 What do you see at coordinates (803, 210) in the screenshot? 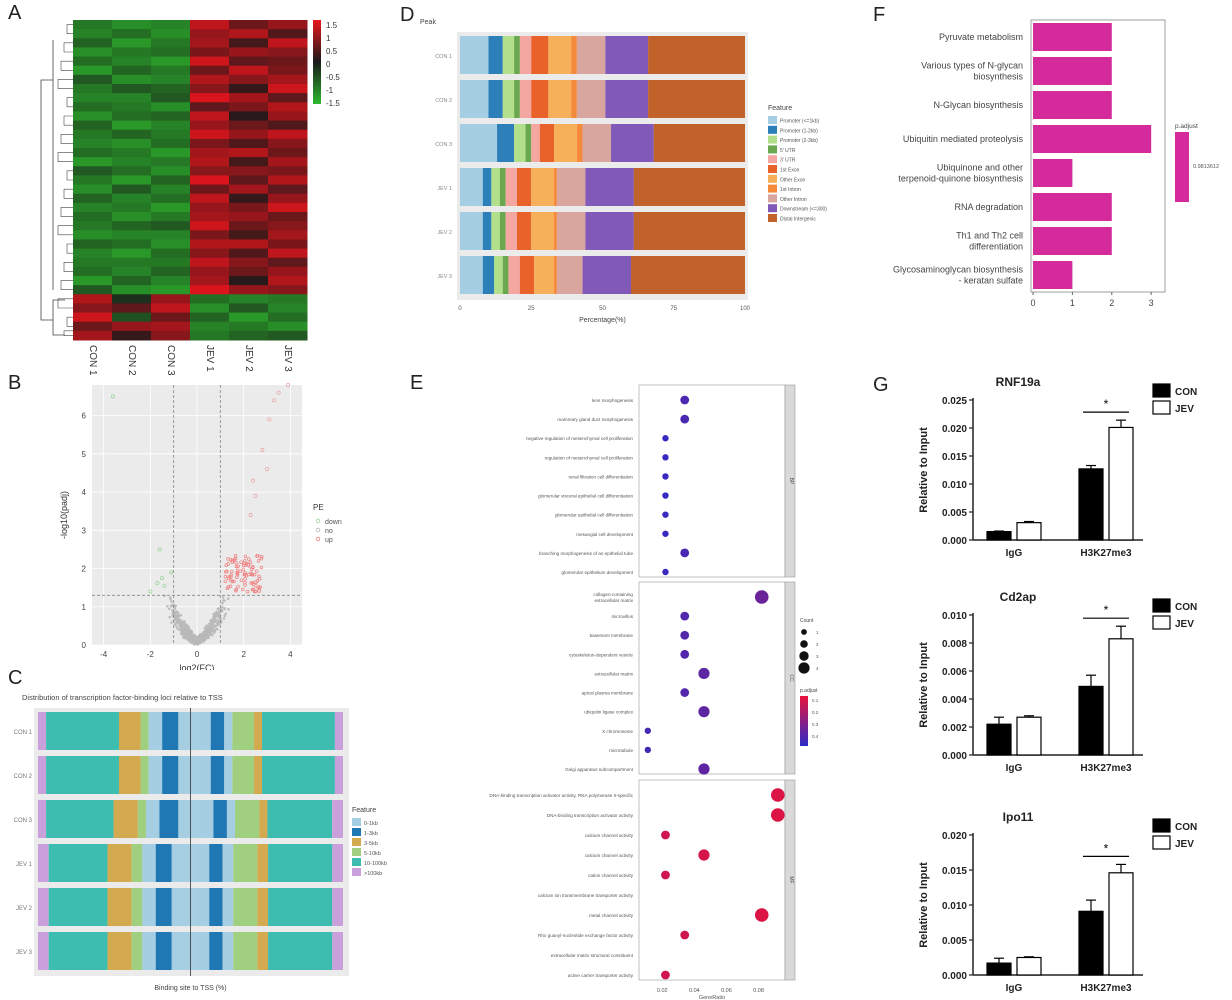
I see `legend-label: Downstream (<=300)` at bounding box center [803, 210].